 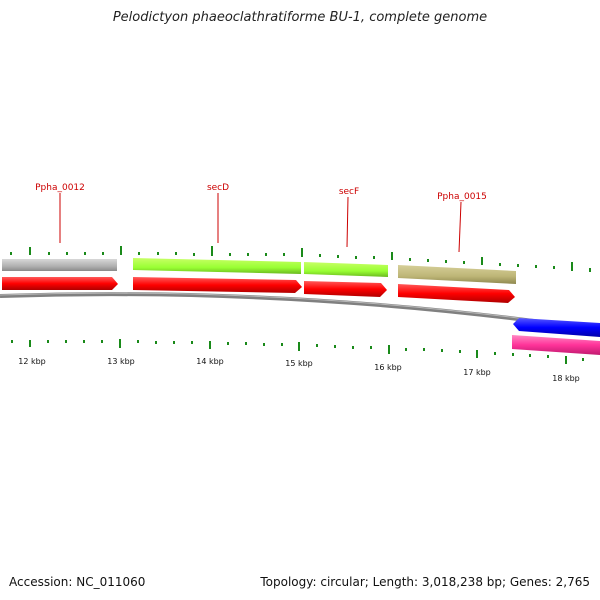 I want to click on kbp-label-17: 17 kbp, so click(x=477, y=372).